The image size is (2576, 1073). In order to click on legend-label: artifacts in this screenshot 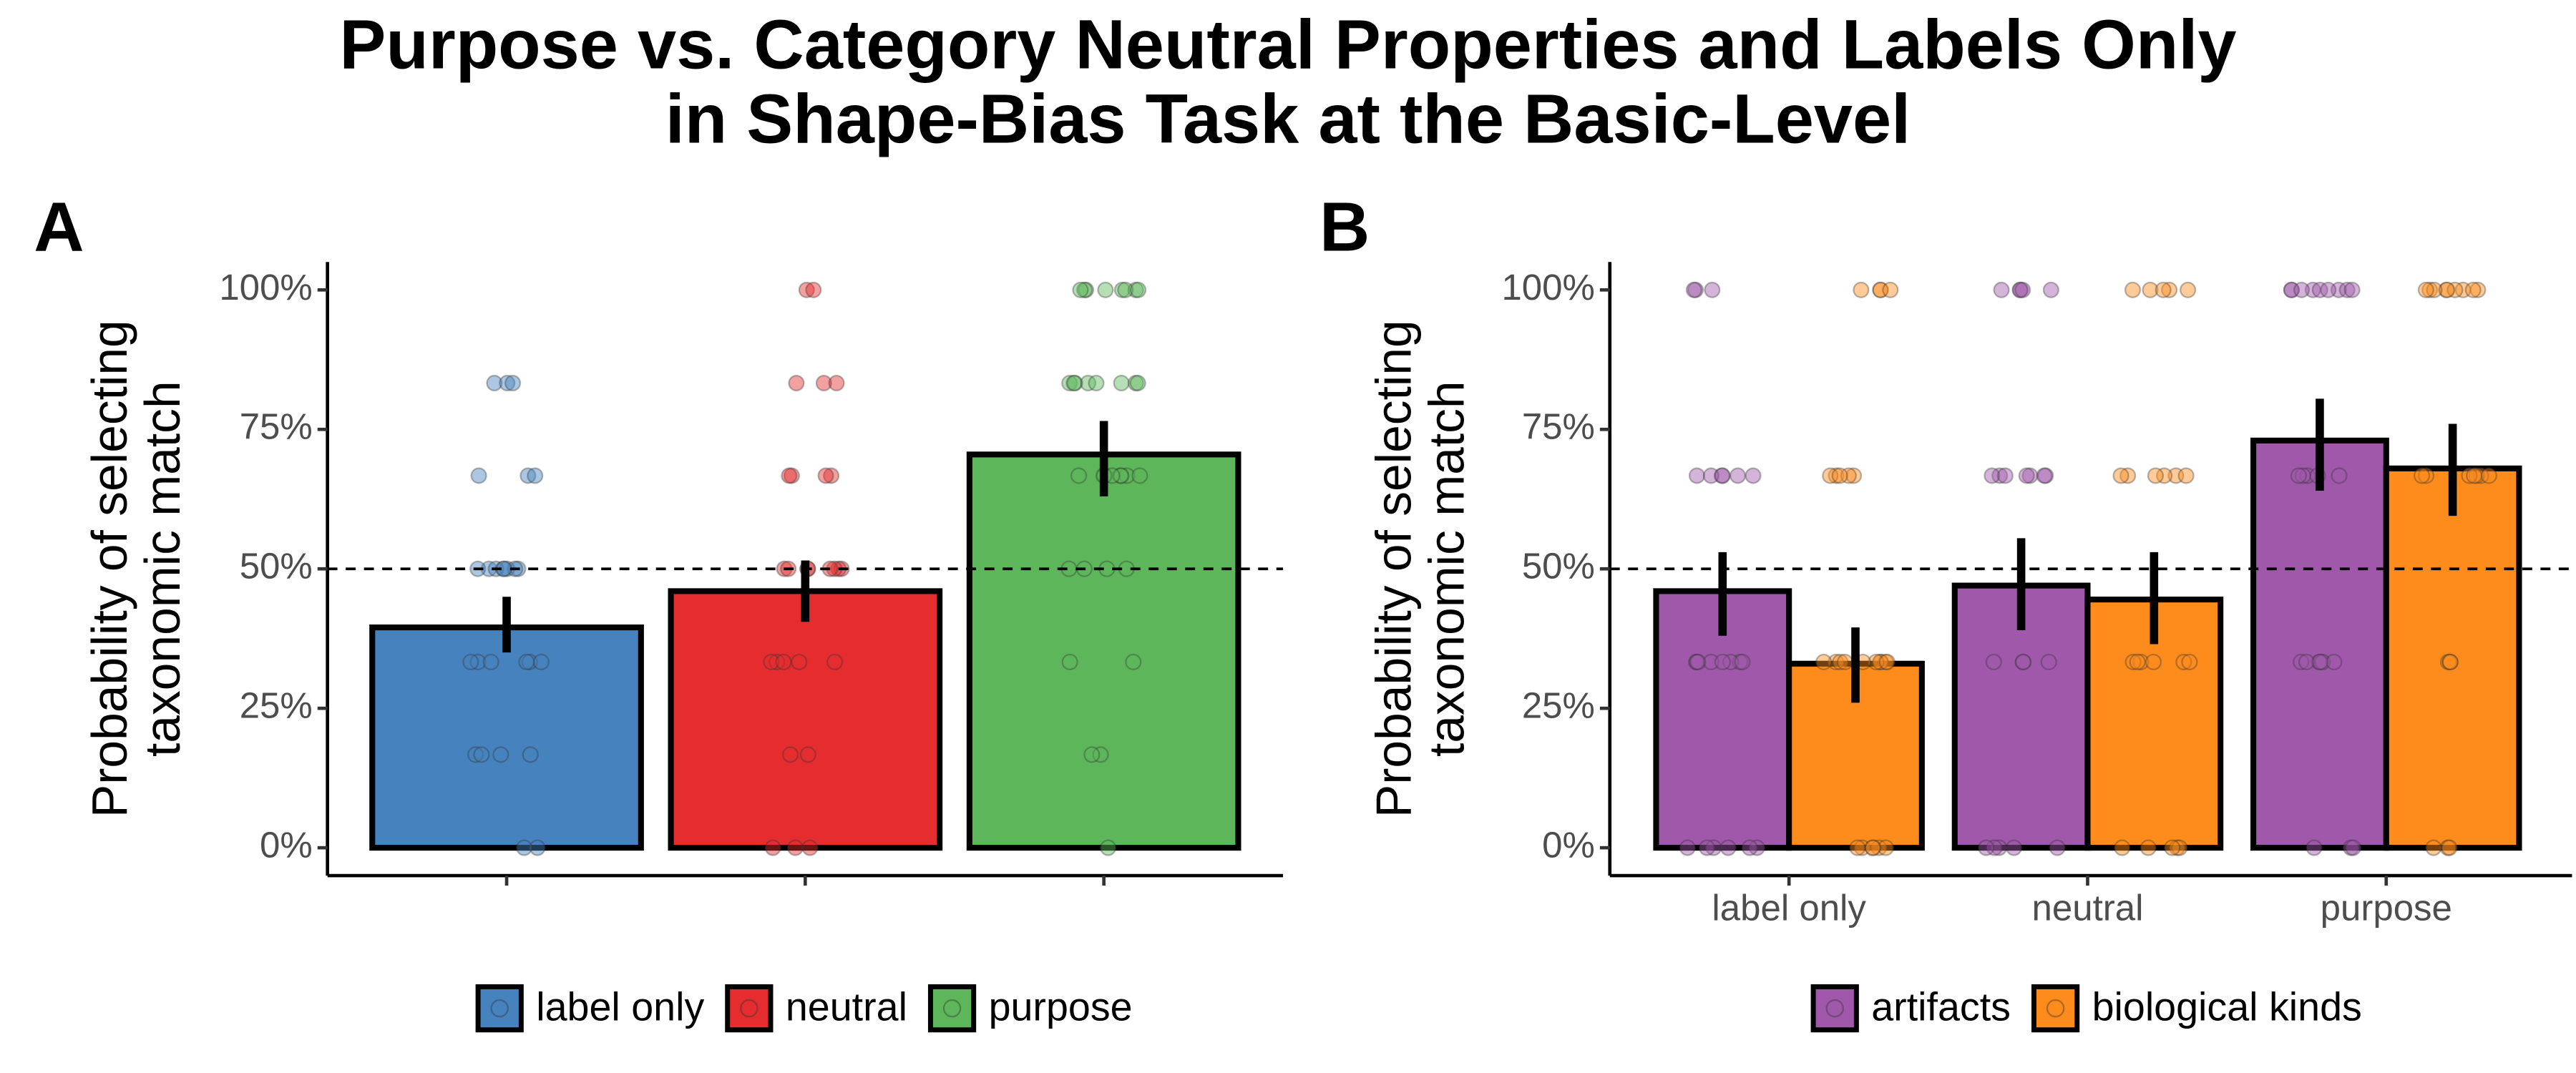, I will do `click(1941, 1007)`.